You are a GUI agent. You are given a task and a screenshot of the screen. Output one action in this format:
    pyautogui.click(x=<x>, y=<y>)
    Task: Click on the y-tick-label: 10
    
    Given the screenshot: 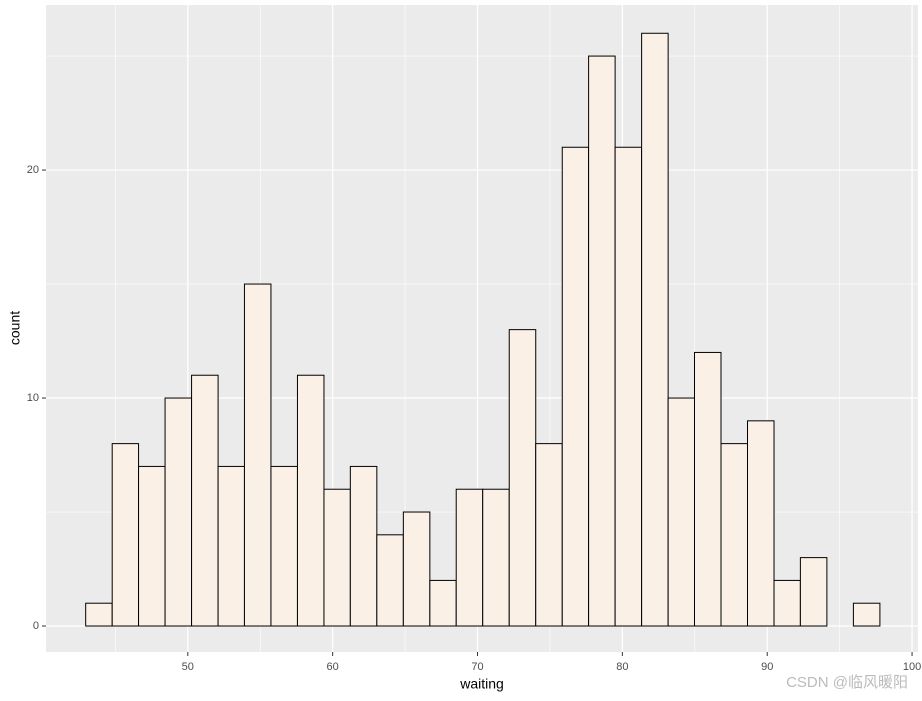 What is the action you would take?
    pyautogui.click(x=33, y=398)
    